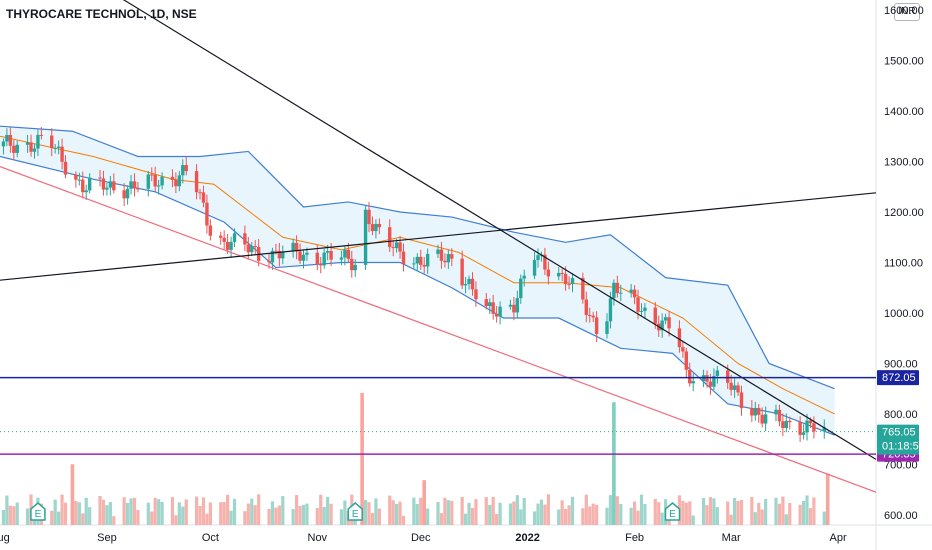 The height and width of the screenshot is (550, 932). What do you see at coordinates (904, 163) in the screenshot?
I see `y-tick-label: 1300.00` at bounding box center [904, 163].